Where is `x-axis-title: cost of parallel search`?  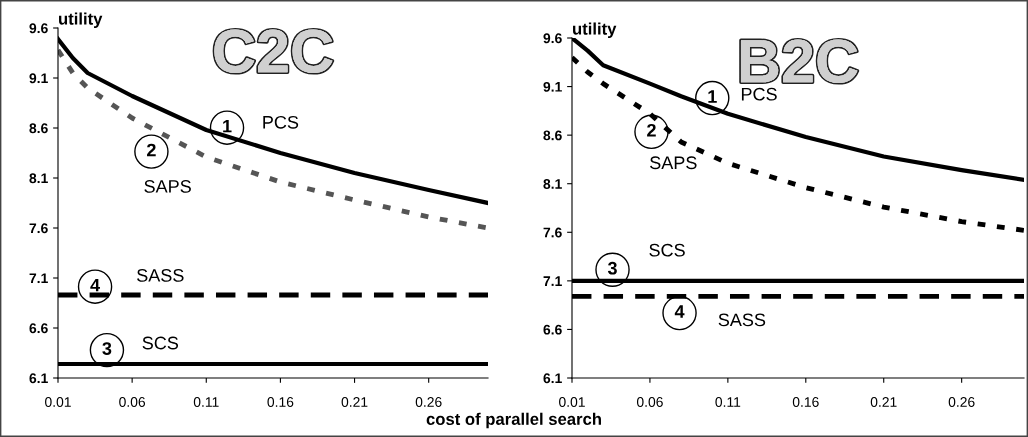
x-axis-title: cost of parallel search is located at coordinates (513, 420).